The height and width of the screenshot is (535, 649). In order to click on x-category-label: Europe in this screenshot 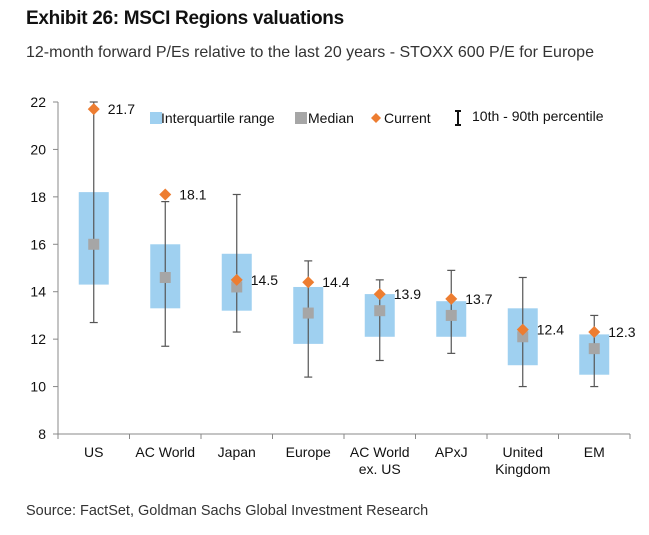, I will do `click(308, 452)`.